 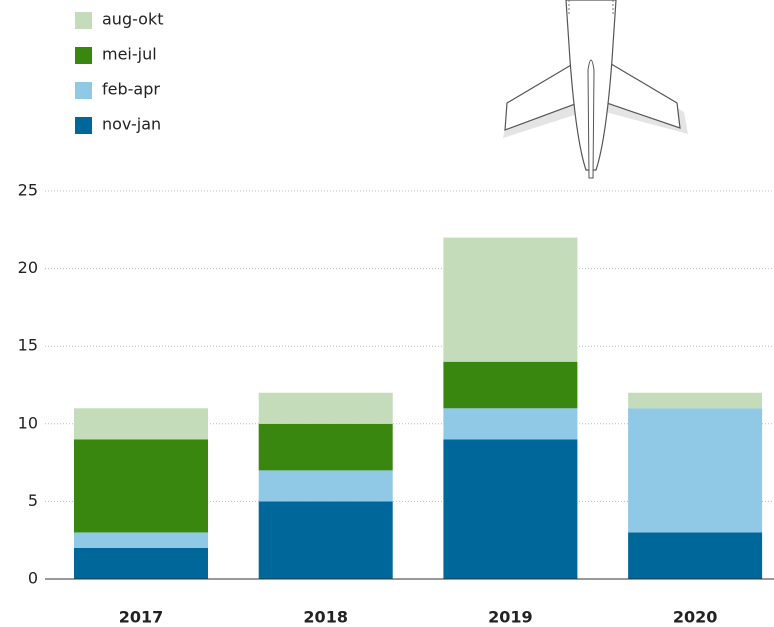 I want to click on x-tick-label: 2020, so click(x=695, y=617).